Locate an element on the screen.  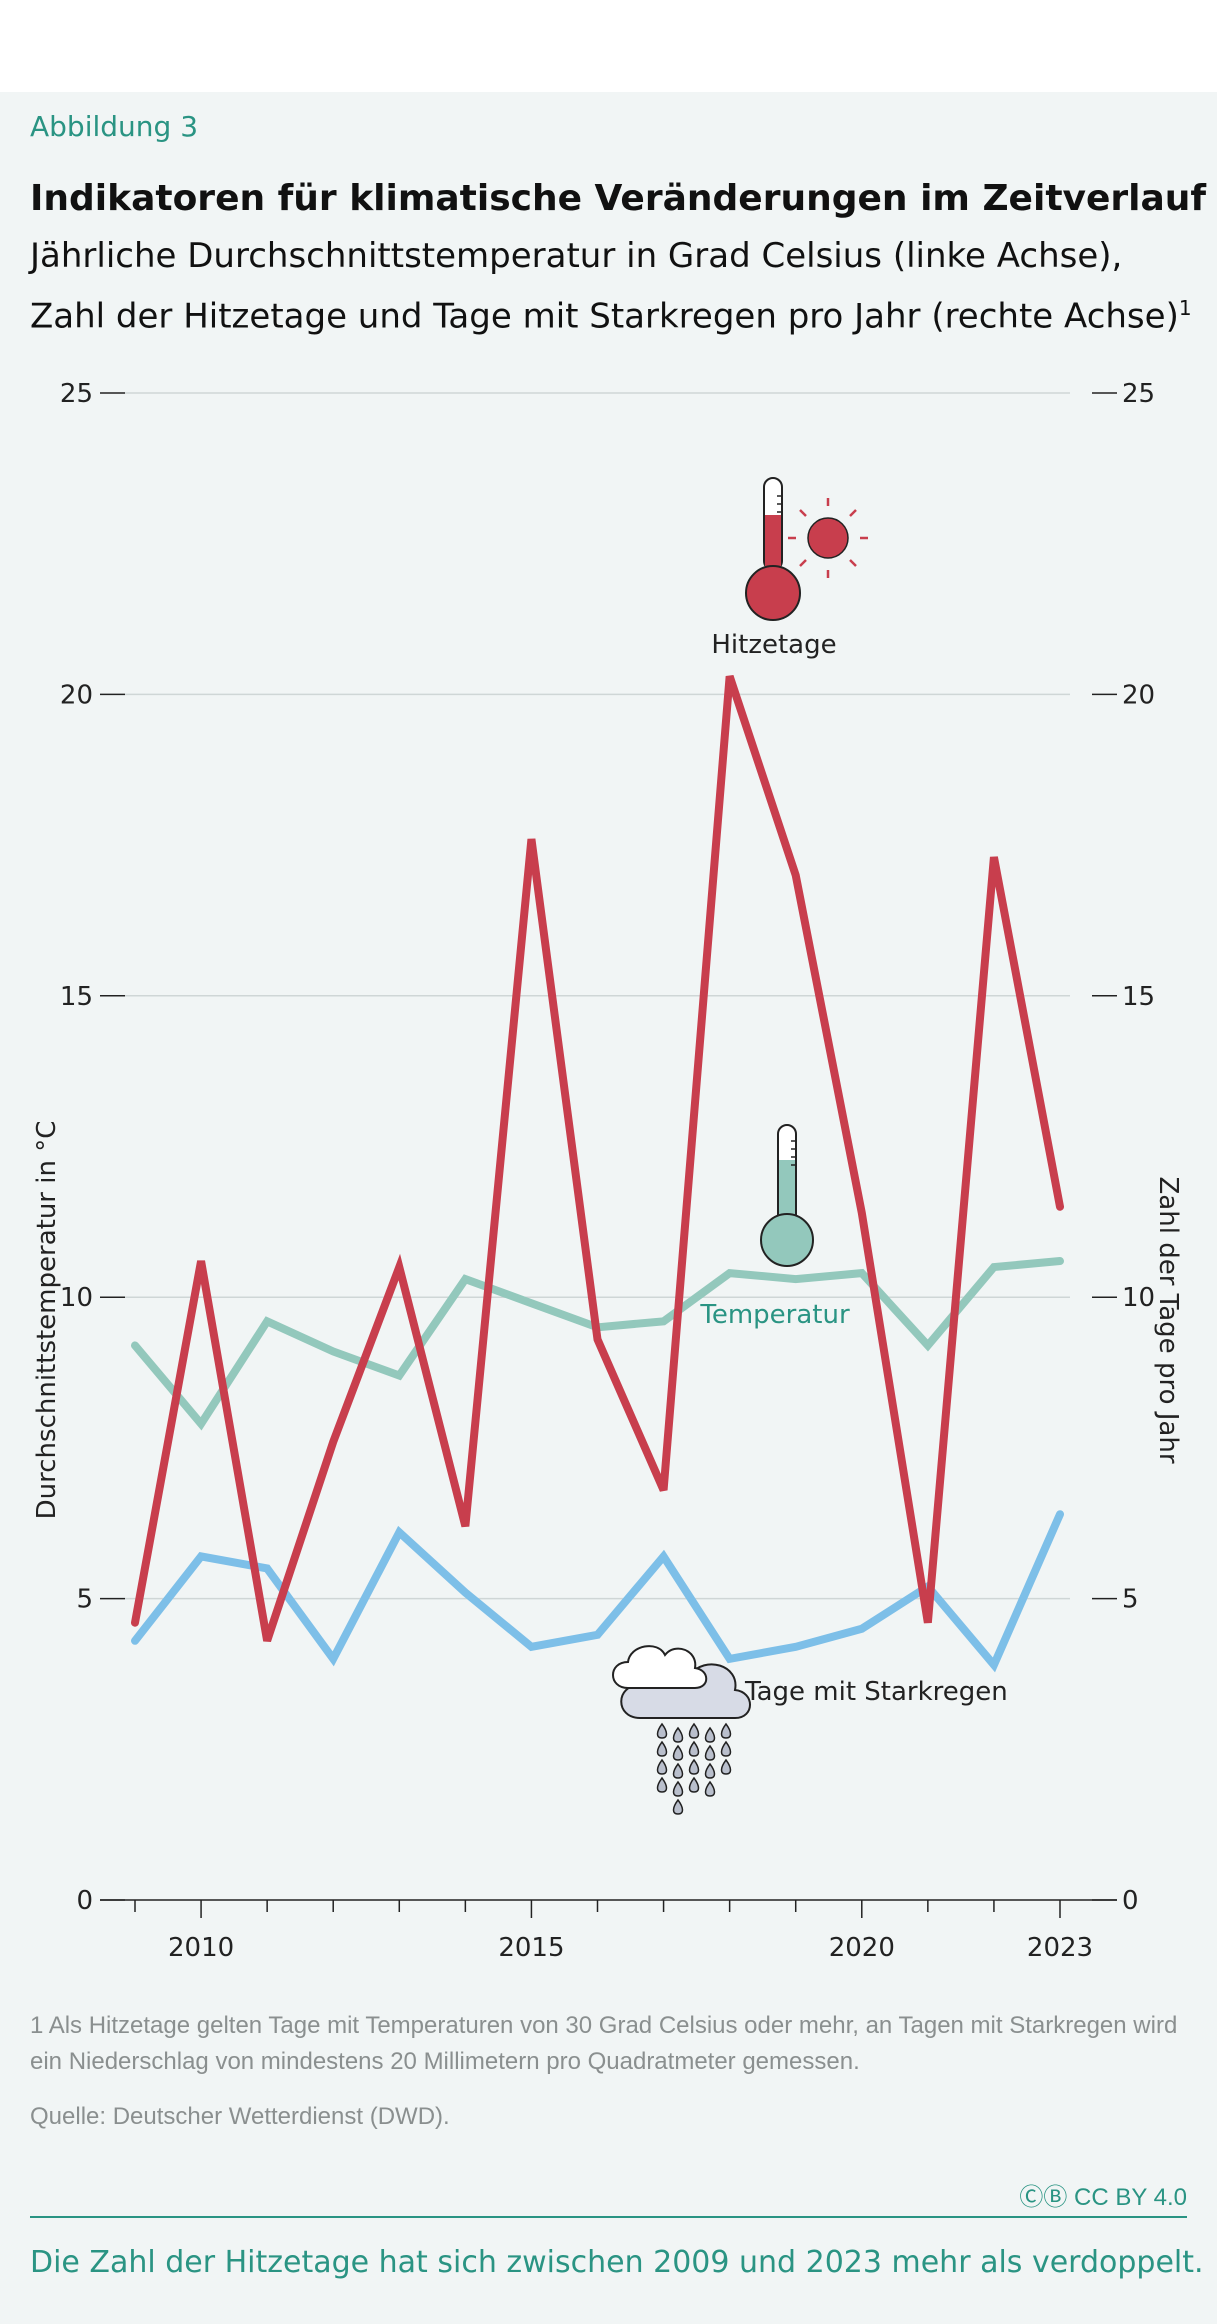
series-label-heavy-rain-days: Tage mit Starkregen is located at coordinates (876, 1692).